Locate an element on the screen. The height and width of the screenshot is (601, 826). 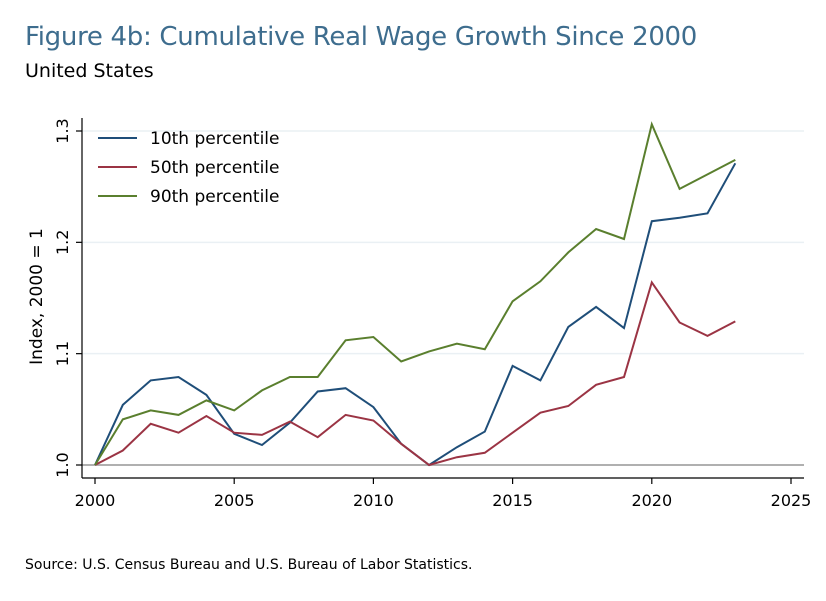
y-tick-label: 1.2 is located at coordinates (62, 242).